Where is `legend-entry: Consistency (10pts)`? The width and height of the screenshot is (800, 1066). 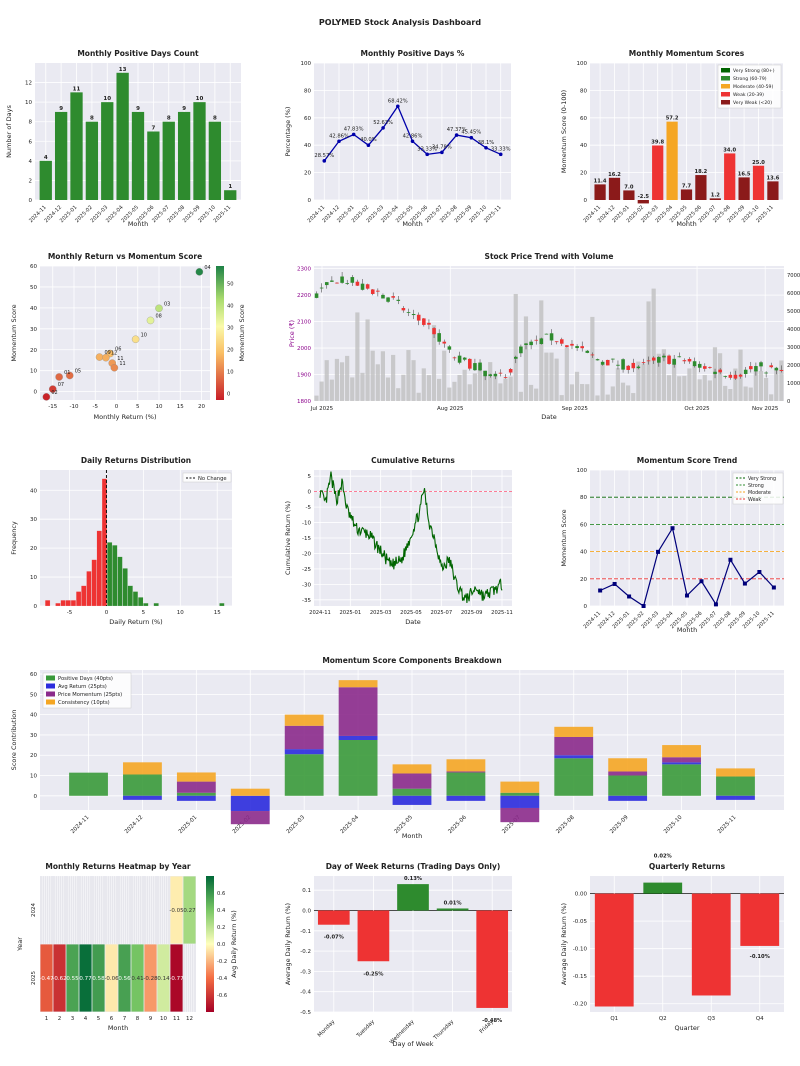 legend-entry: Consistency (10pts) is located at coordinates (84, 703).